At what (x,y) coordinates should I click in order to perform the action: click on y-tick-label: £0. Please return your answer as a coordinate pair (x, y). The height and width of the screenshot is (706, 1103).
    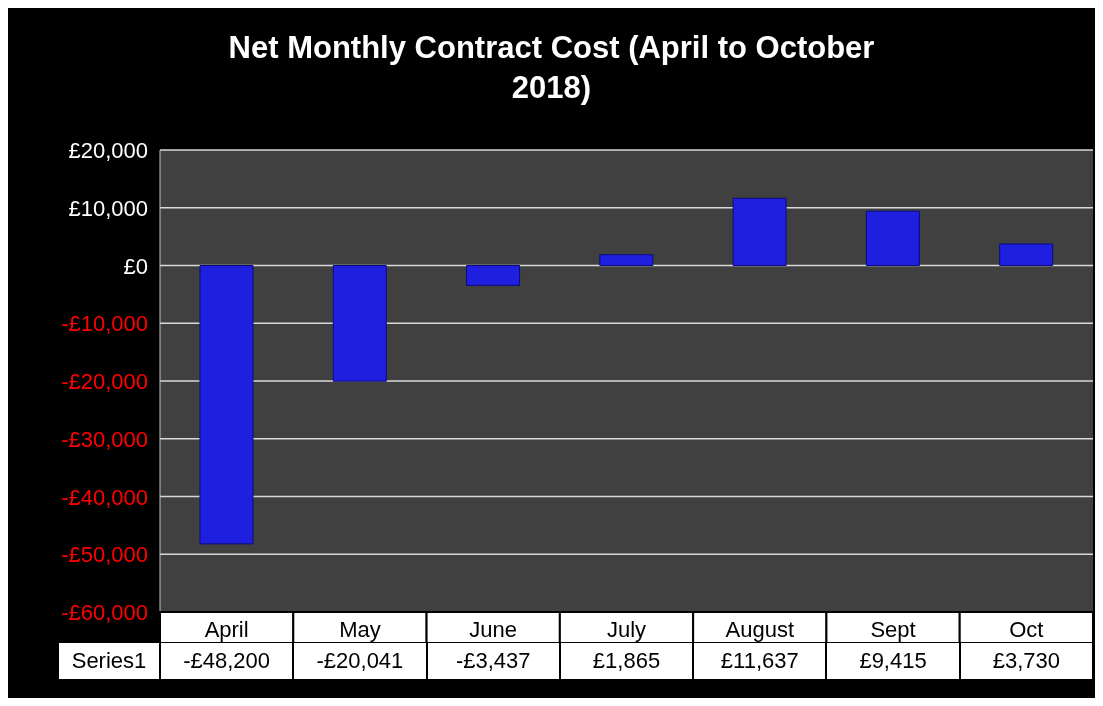
    Looking at the image, I should click on (135, 266).